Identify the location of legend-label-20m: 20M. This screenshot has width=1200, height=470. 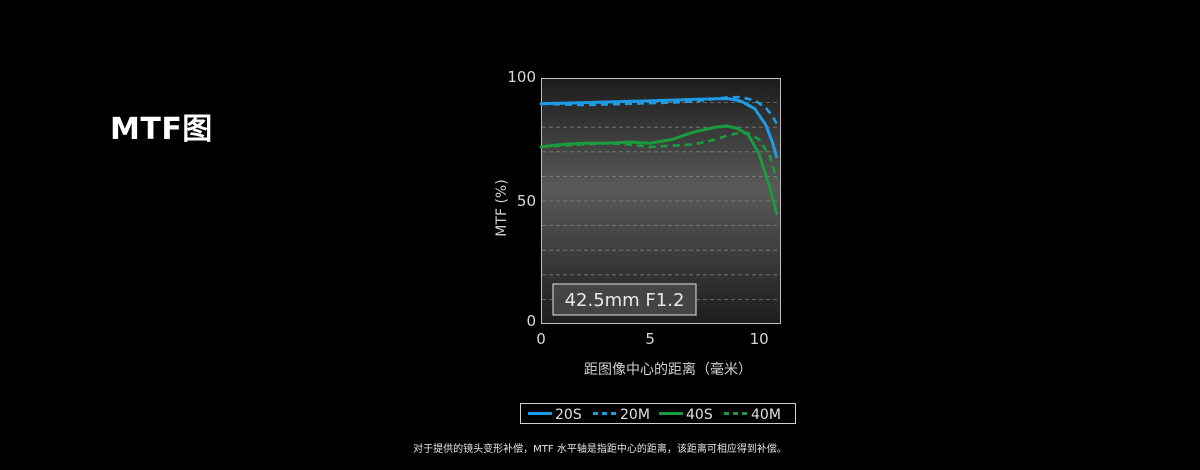
(635, 415).